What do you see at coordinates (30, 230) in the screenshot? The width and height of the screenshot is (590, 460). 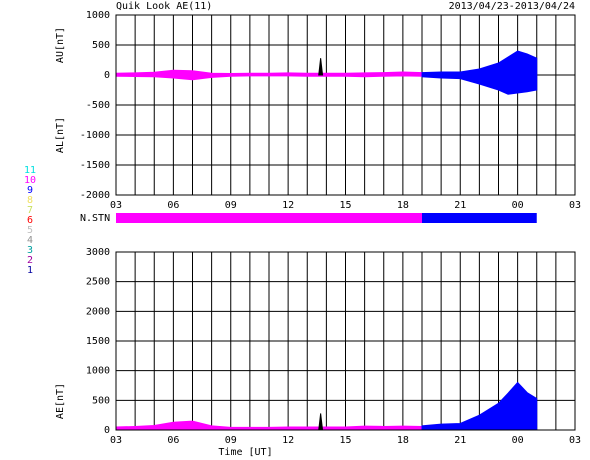 I see `station-legend: 5` at bounding box center [30, 230].